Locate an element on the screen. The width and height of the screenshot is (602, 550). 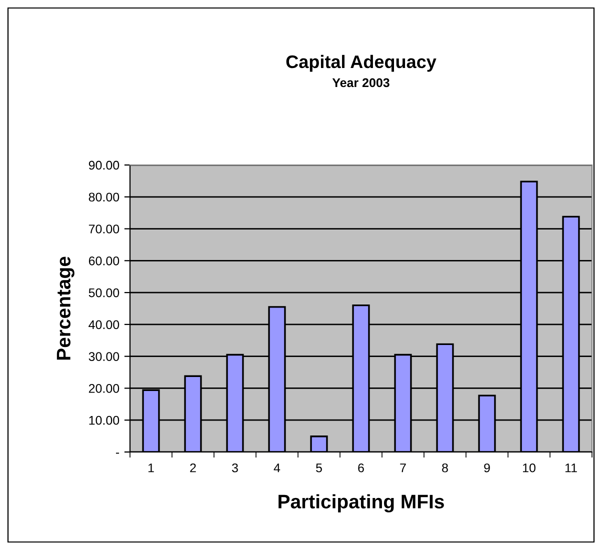
x-tick-label: 4 is located at coordinates (277, 468).